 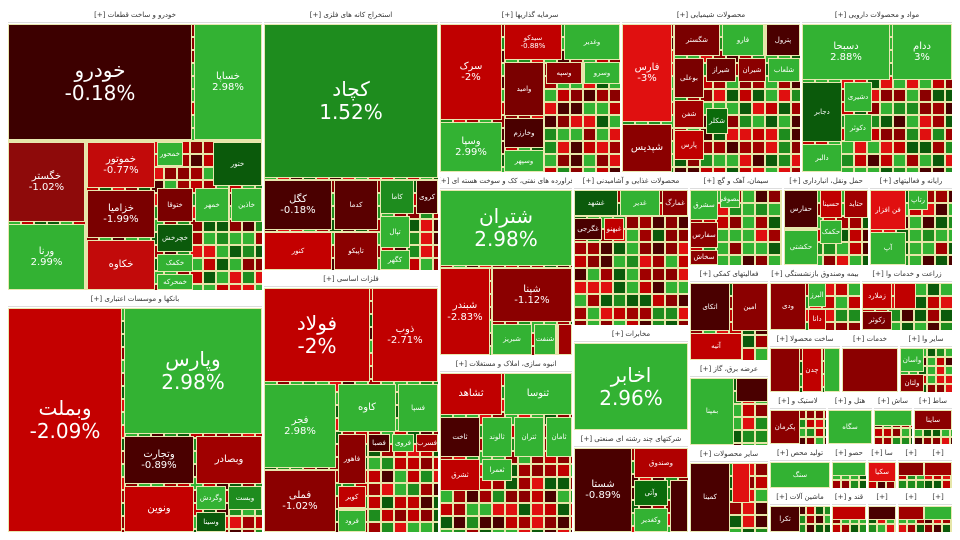 I want to click on stock-tile: ثشرق, so click(x=460, y=475).